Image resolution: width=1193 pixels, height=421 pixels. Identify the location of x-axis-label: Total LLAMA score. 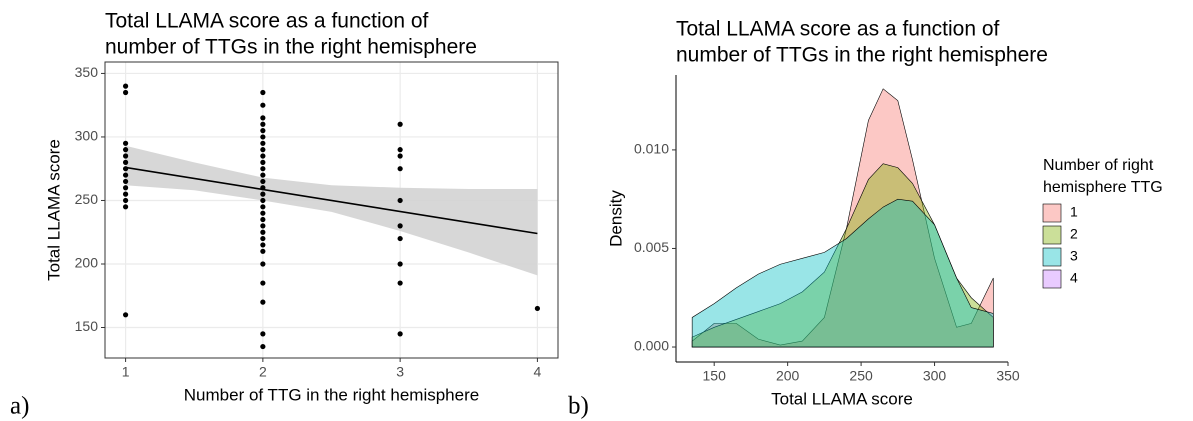
(842, 398).